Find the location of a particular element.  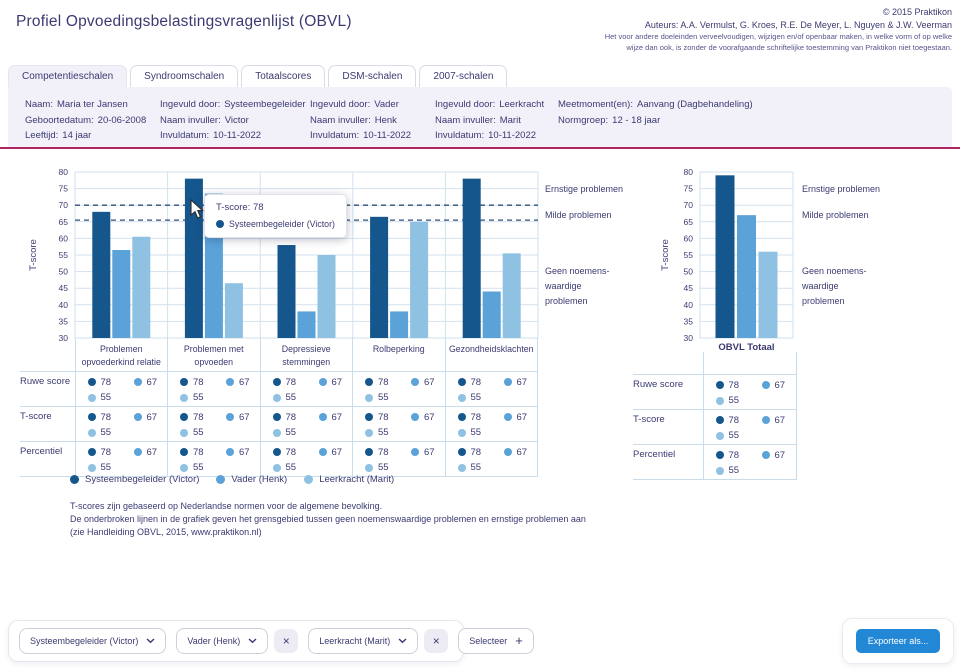

chart-tooltip: T-score: 78 Systeembegeleider (Victor) is located at coordinates (275, 216).